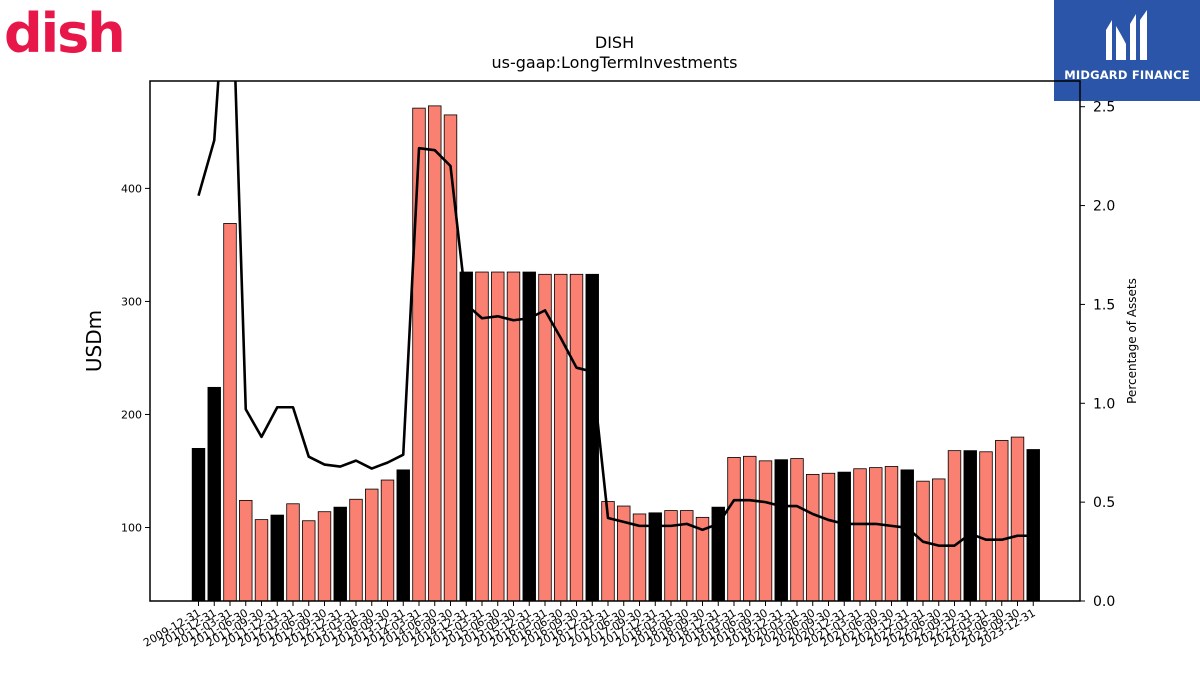  I want to click on y2-tick-label: 1.5, so click(1104, 305).